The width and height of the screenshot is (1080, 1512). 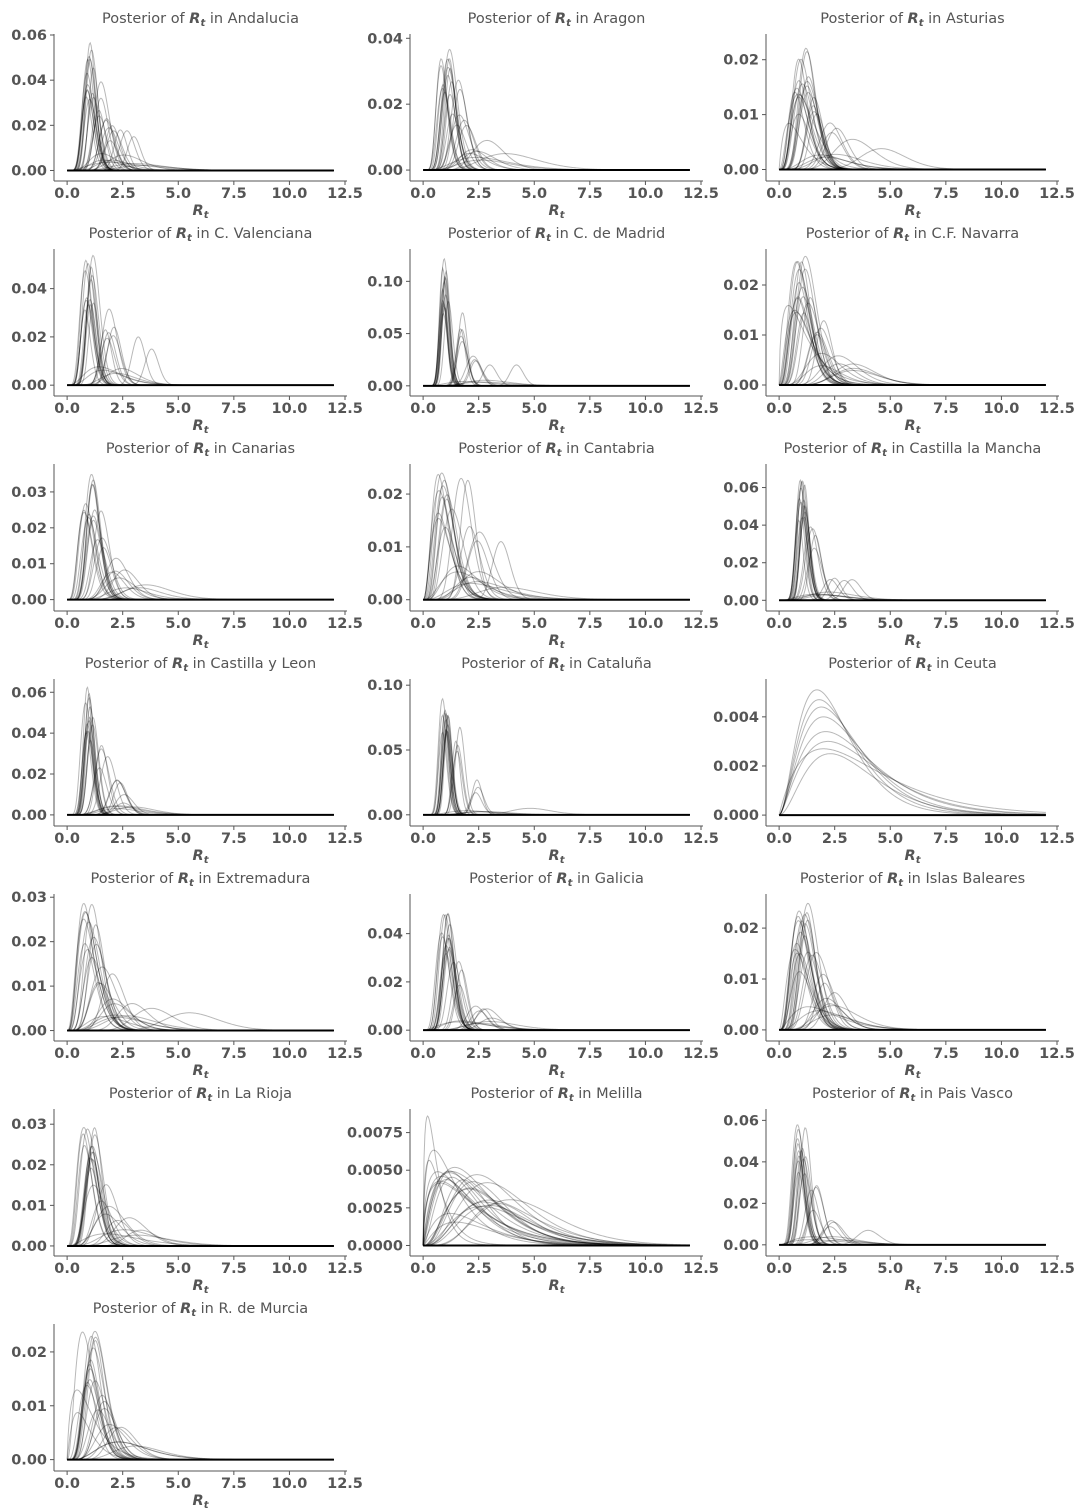 I want to click on chart-title: Posterior of Rt in Castilla y Leon, so click(x=201, y=665).